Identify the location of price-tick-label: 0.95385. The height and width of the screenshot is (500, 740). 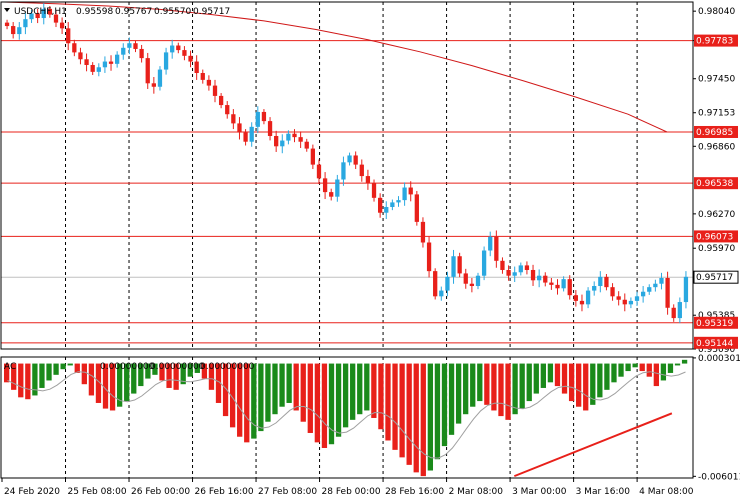
(716, 316).